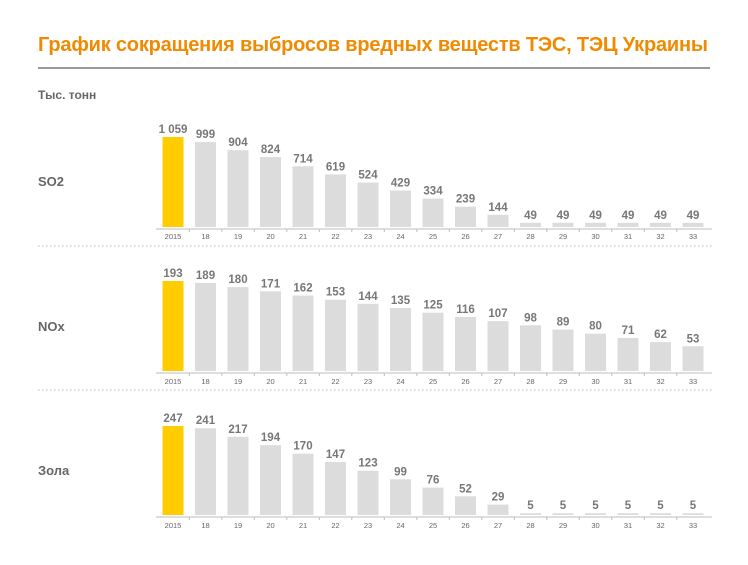  What do you see at coordinates (52, 326) in the screenshot?
I see `panel-label: NOx` at bounding box center [52, 326].